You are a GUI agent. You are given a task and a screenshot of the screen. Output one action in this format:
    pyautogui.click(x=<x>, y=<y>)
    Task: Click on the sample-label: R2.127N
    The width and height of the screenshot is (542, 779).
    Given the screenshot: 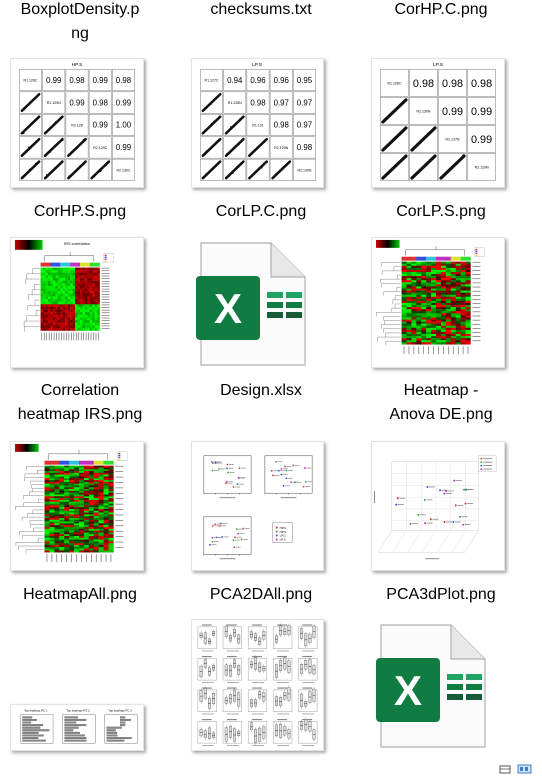 What is the action you would take?
    pyautogui.click(x=453, y=139)
    